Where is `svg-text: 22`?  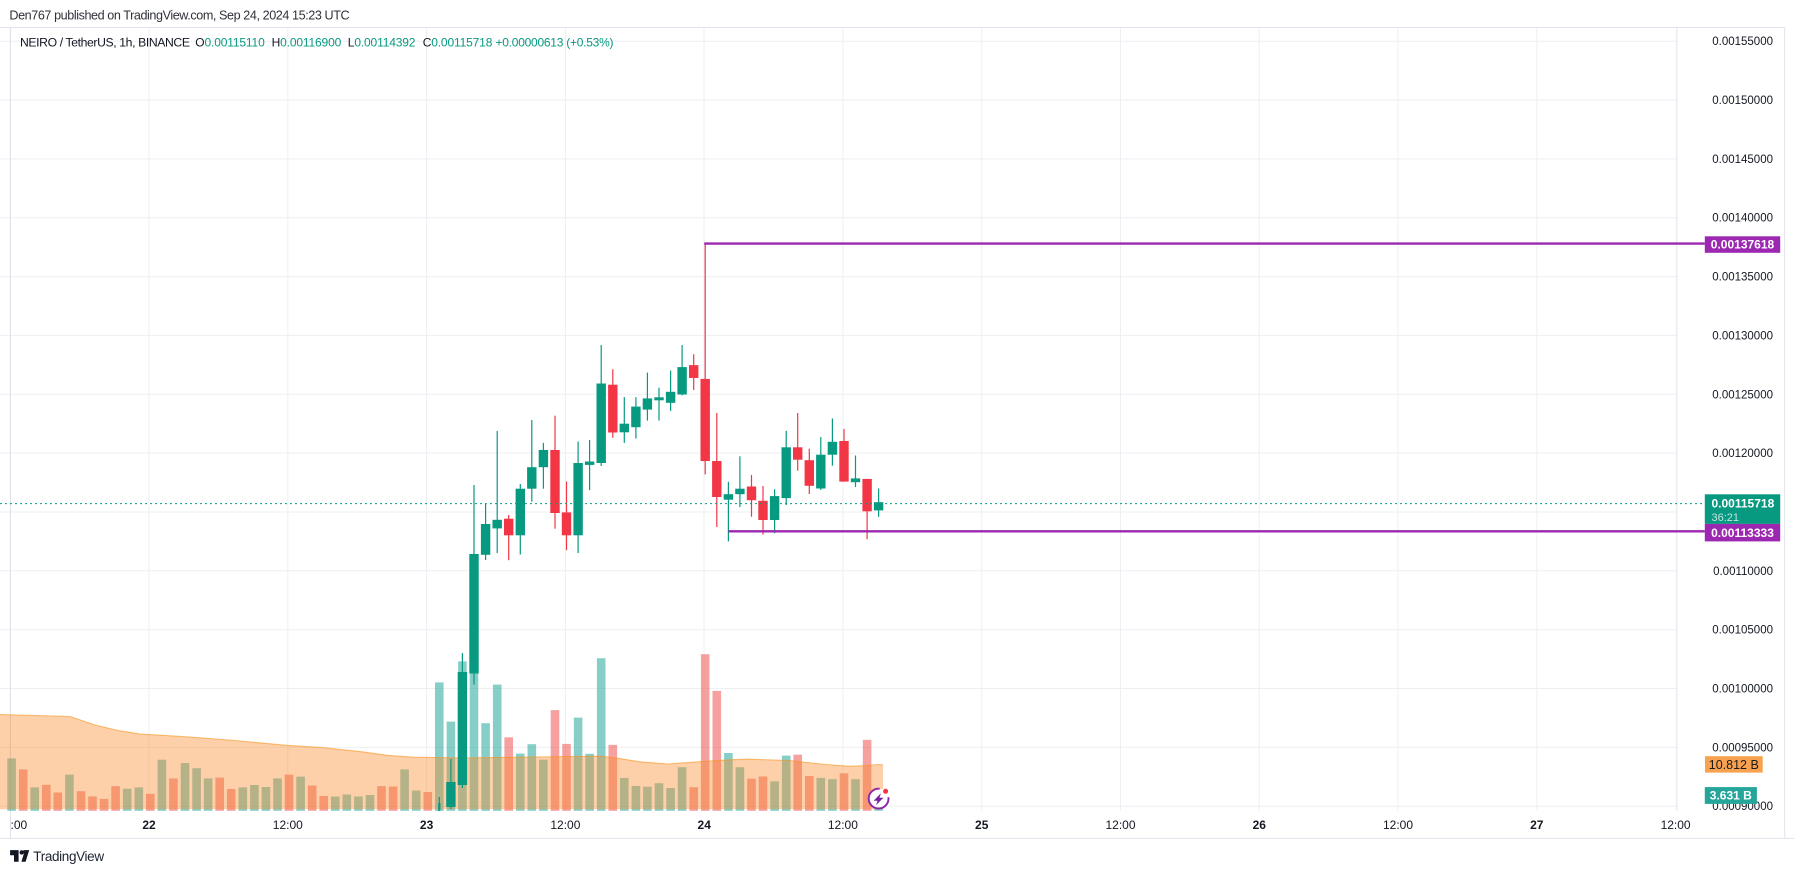 svg-text: 22 is located at coordinates (149, 825).